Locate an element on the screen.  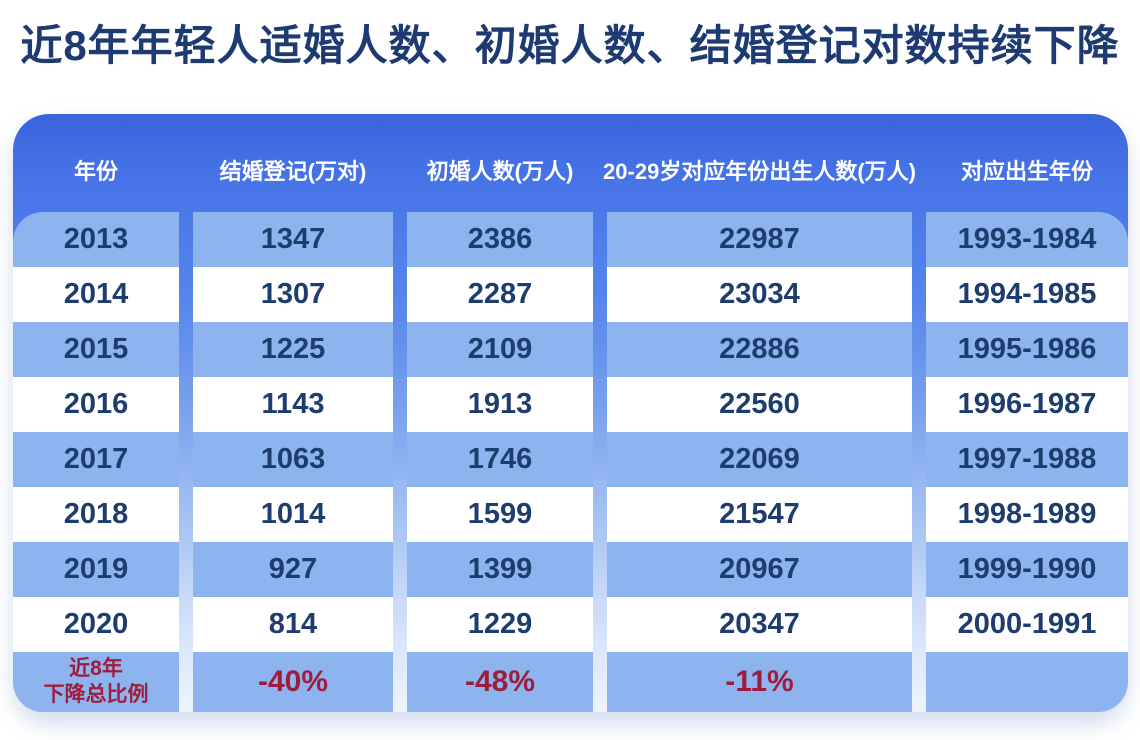
table-cell: 20347 is located at coordinates (759, 624).